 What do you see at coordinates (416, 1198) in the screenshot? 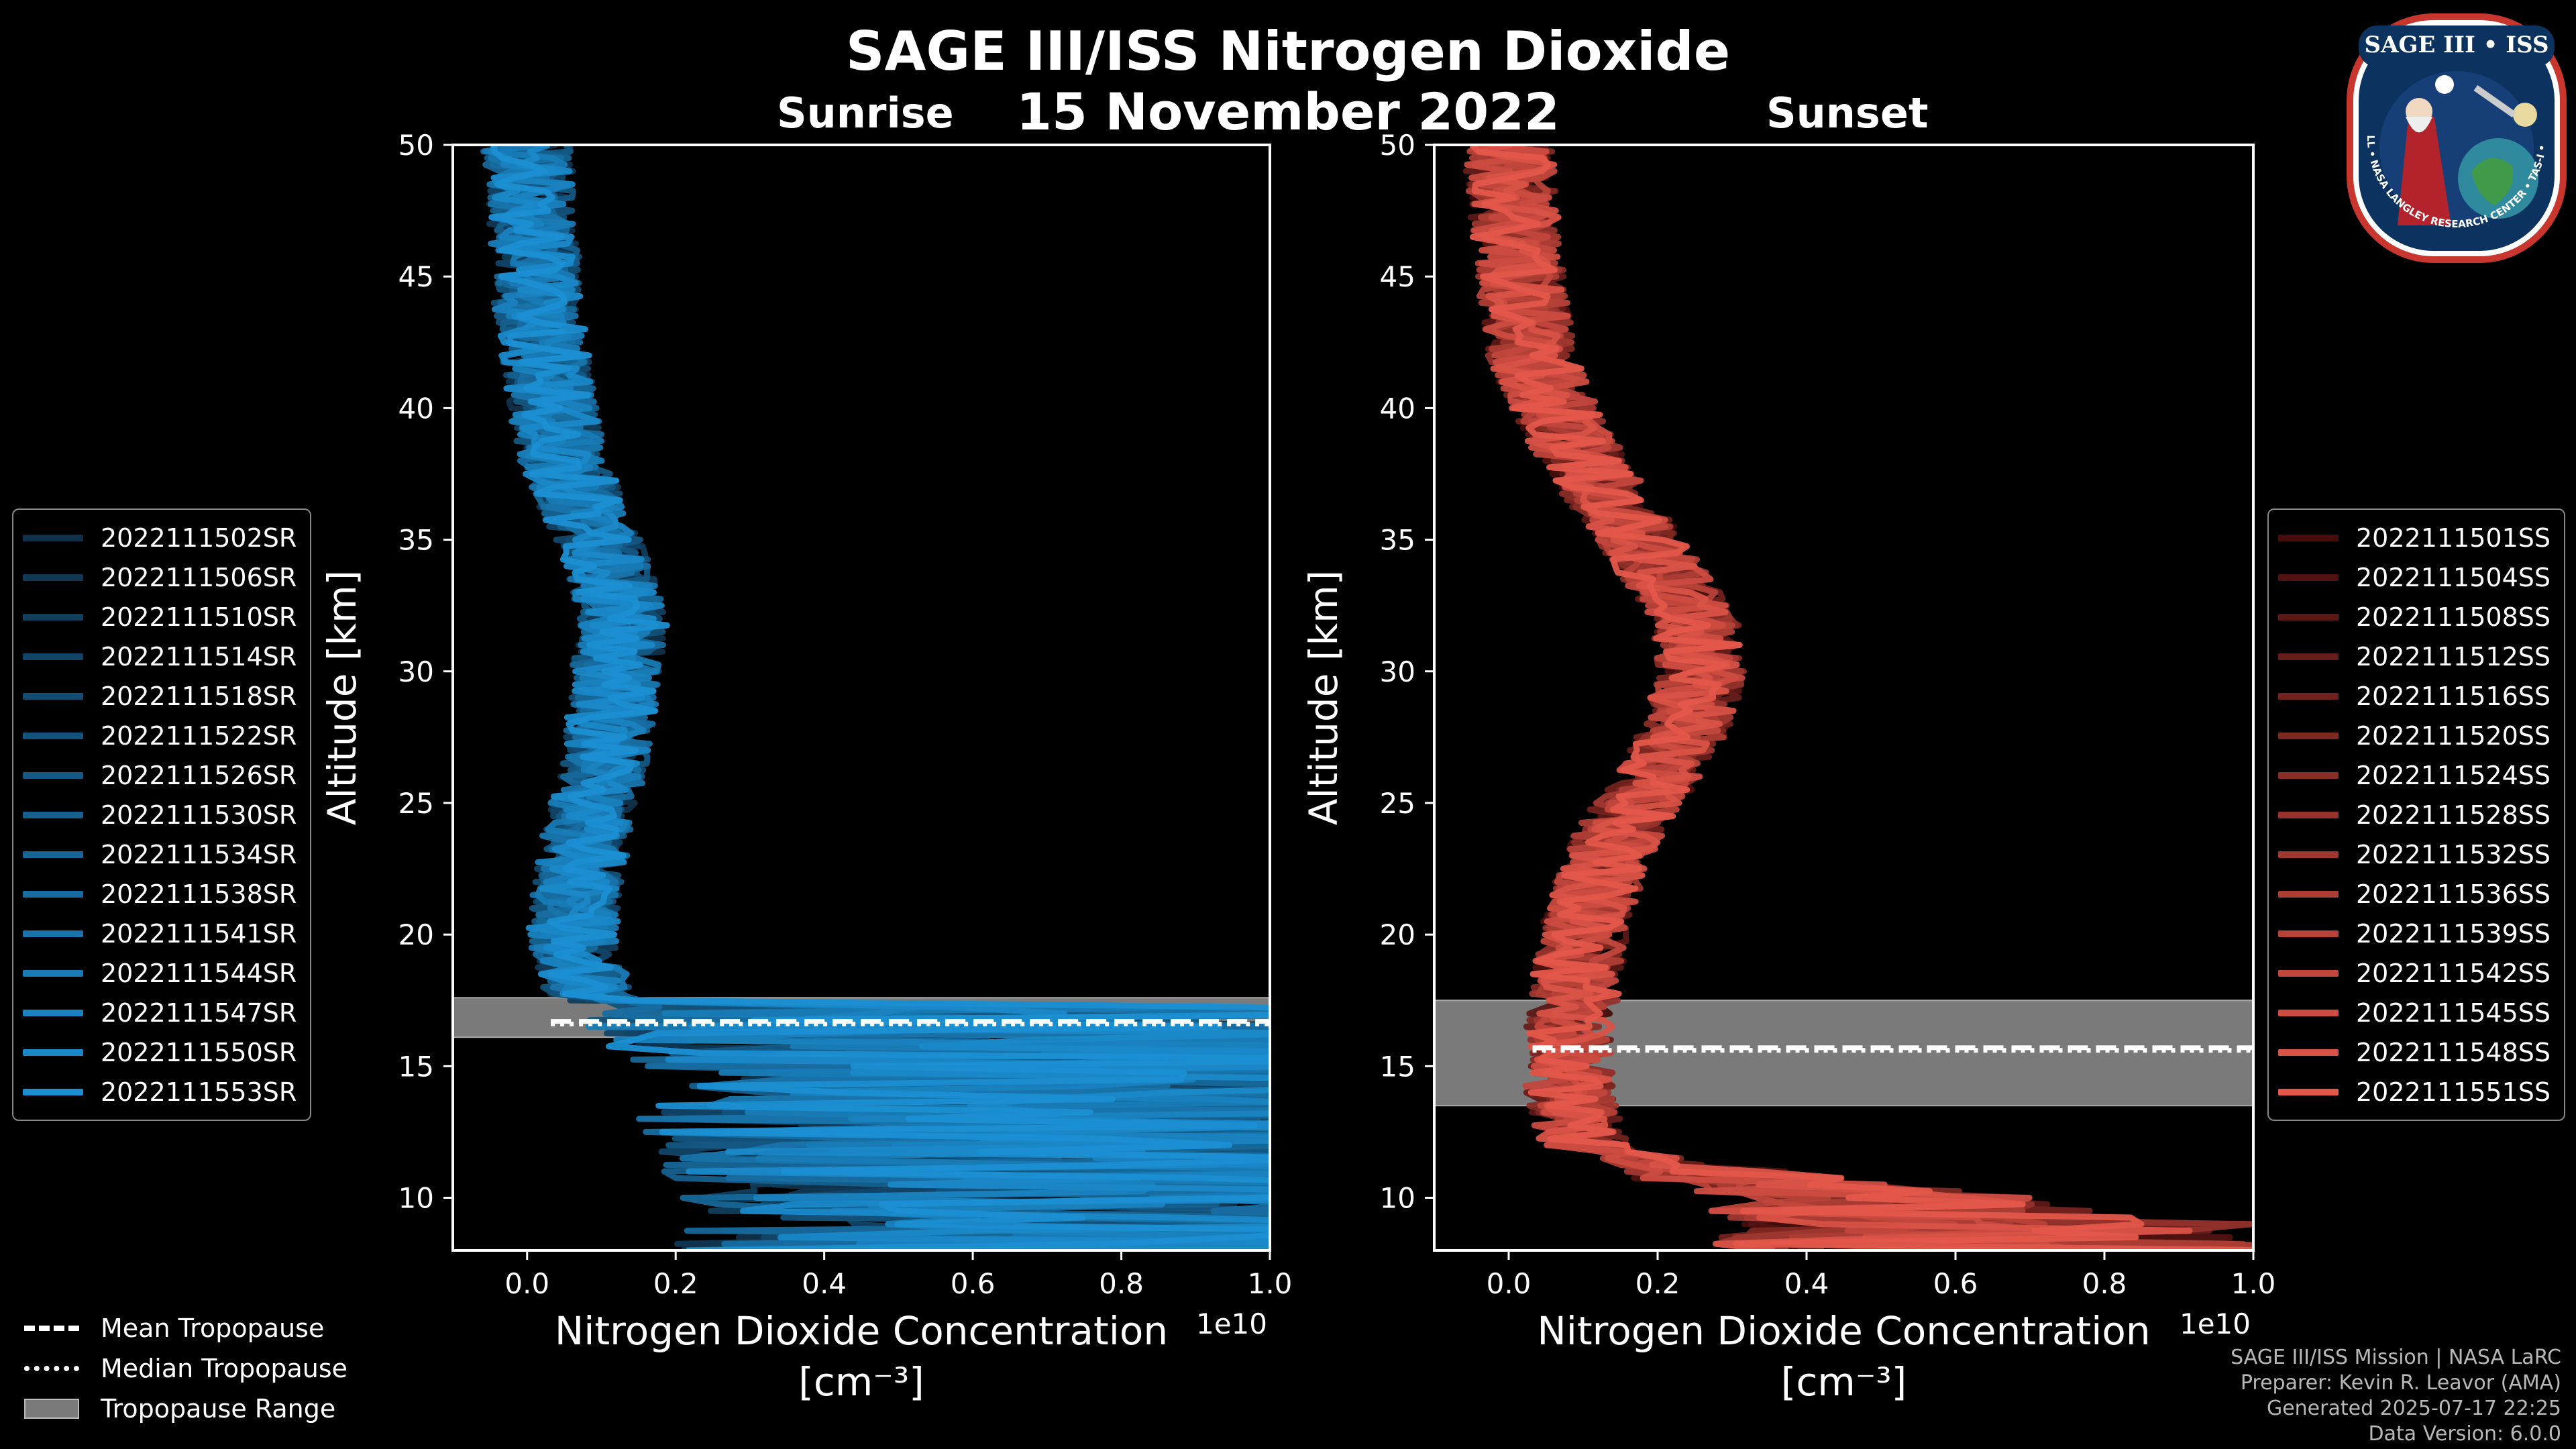
I see `sunrise-ytick-label-10: 10` at bounding box center [416, 1198].